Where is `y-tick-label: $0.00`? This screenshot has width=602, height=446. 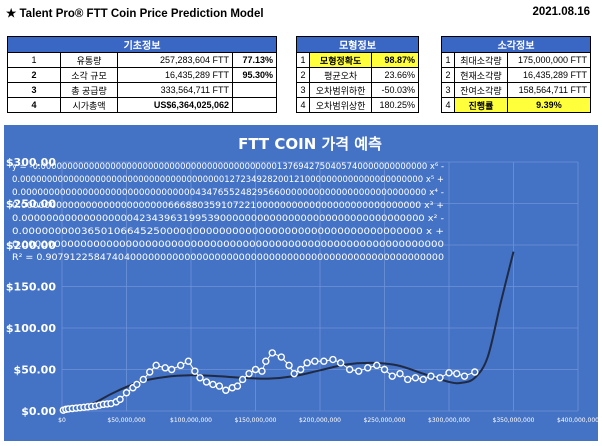 y-tick-label: $0.00 is located at coordinates (38, 411).